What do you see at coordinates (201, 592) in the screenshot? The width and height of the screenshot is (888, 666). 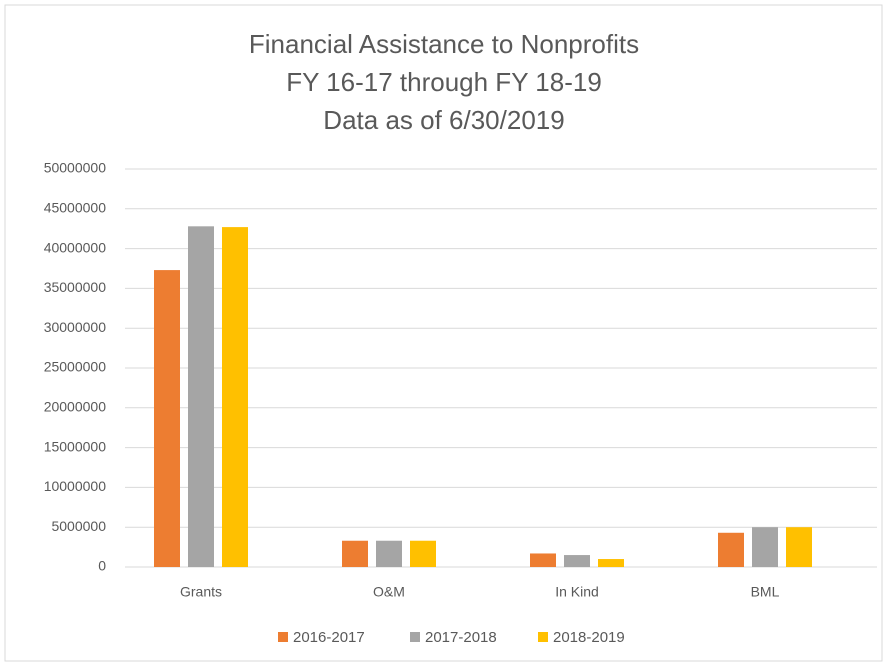 I see `x-tick-label: Grants` at bounding box center [201, 592].